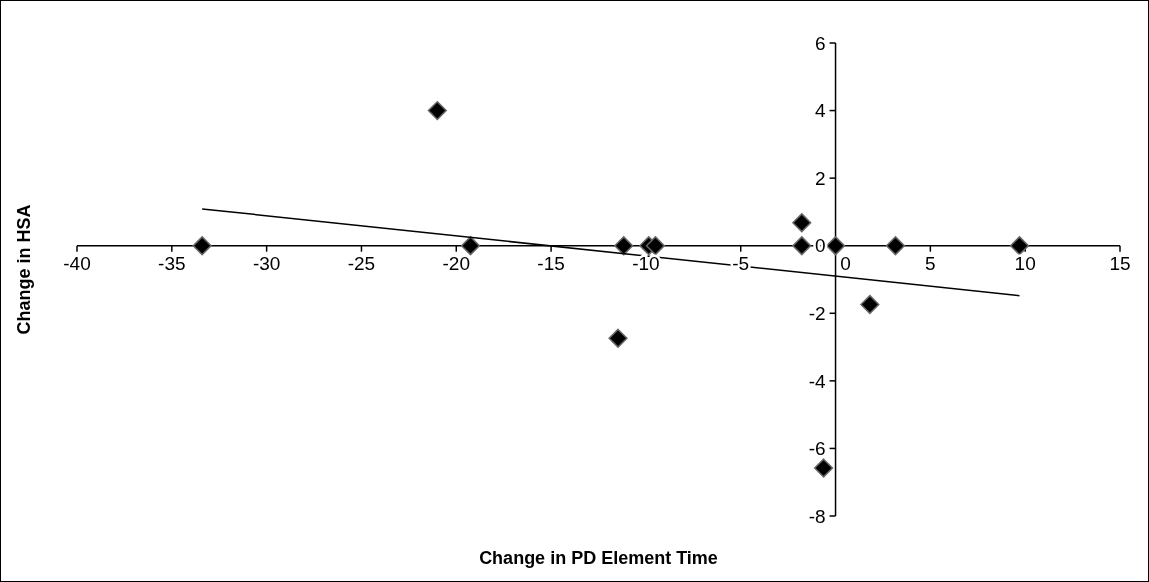 This screenshot has height=582, width=1149. What do you see at coordinates (646, 263) in the screenshot?
I see `x-tick-label: -10` at bounding box center [646, 263].